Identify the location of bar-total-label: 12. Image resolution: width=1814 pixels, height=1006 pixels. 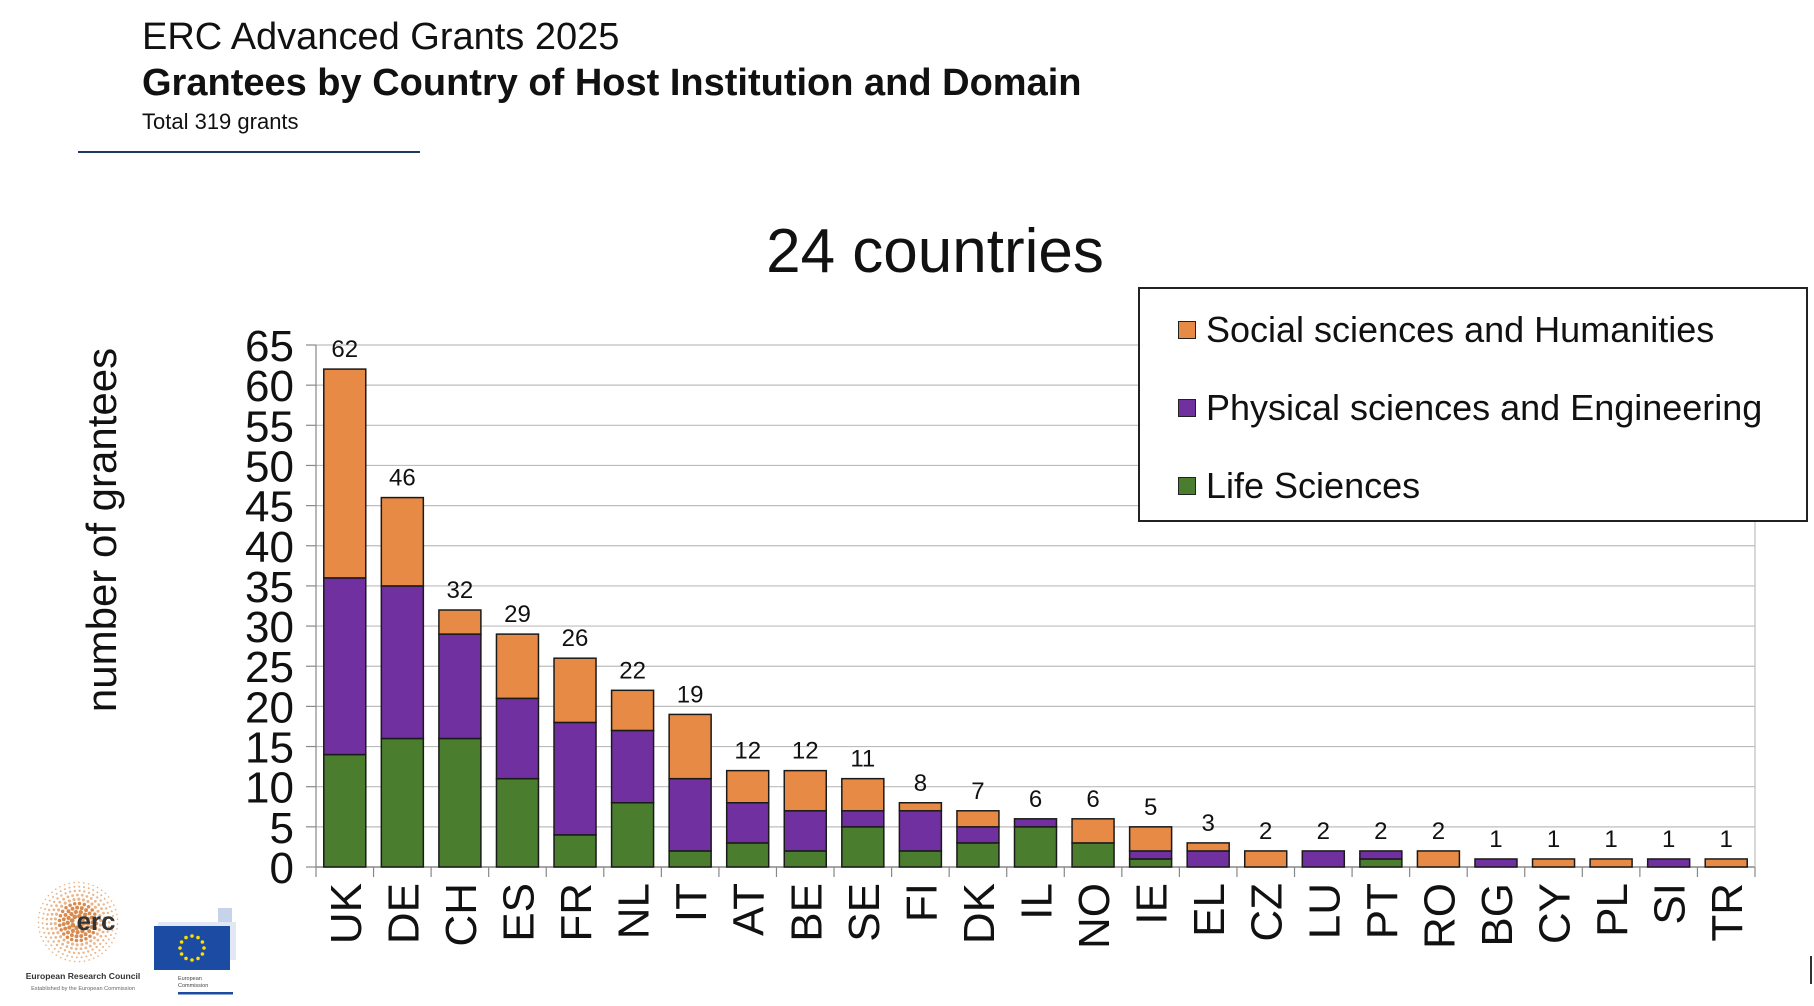
(747, 751).